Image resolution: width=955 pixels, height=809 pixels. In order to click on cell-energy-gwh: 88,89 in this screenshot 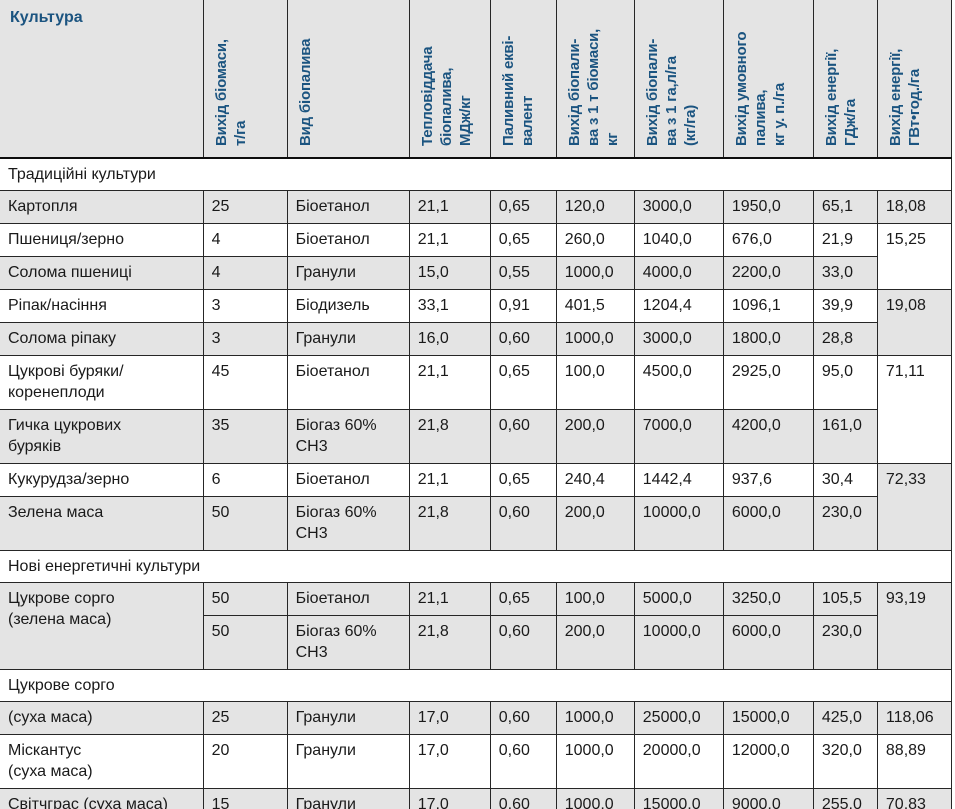, I will do `click(914, 761)`.